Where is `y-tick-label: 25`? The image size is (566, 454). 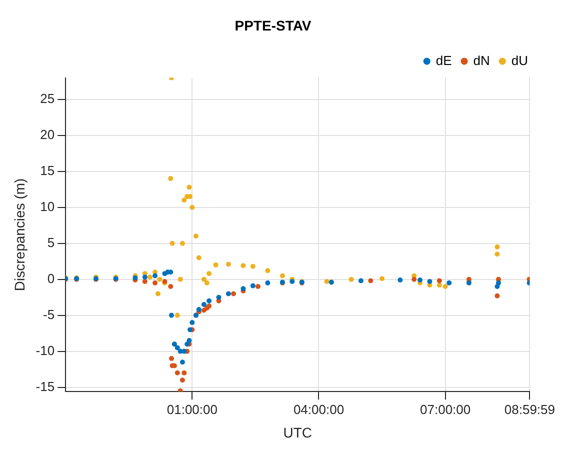 y-tick-label: 25 is located at coordinates (47, 98).